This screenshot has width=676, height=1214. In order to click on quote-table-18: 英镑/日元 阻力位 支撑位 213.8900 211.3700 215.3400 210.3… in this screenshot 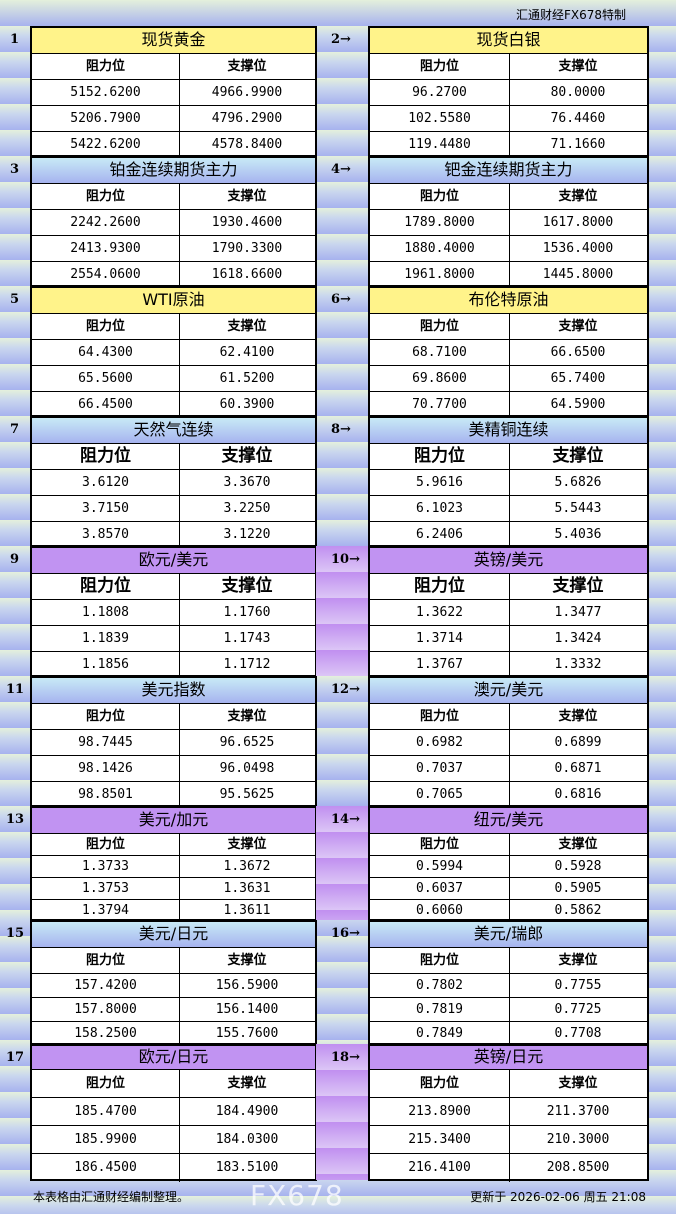, I will do `click(508, 1113)`.